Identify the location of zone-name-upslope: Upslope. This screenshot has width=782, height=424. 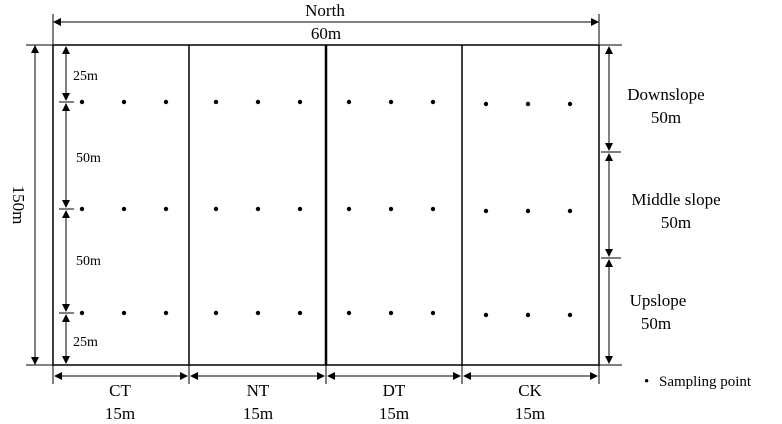
(658, 300).